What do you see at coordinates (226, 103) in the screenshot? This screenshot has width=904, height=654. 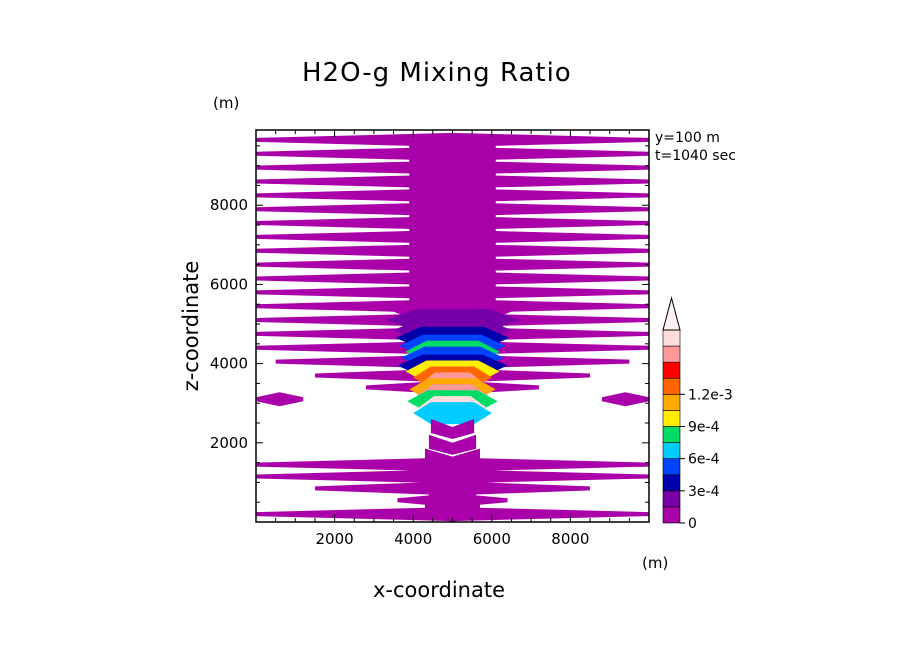 I see `y-axis-unit: (m)` at bounding box center [226, 103].